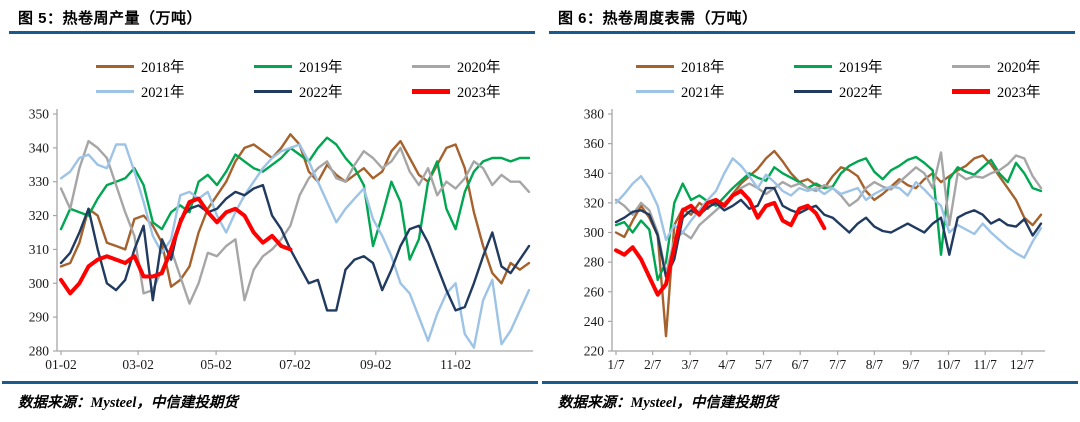  Describe the element at coordinates (838, 364) in the screenshot. I see `x-tick-label: 7/7` at that location.